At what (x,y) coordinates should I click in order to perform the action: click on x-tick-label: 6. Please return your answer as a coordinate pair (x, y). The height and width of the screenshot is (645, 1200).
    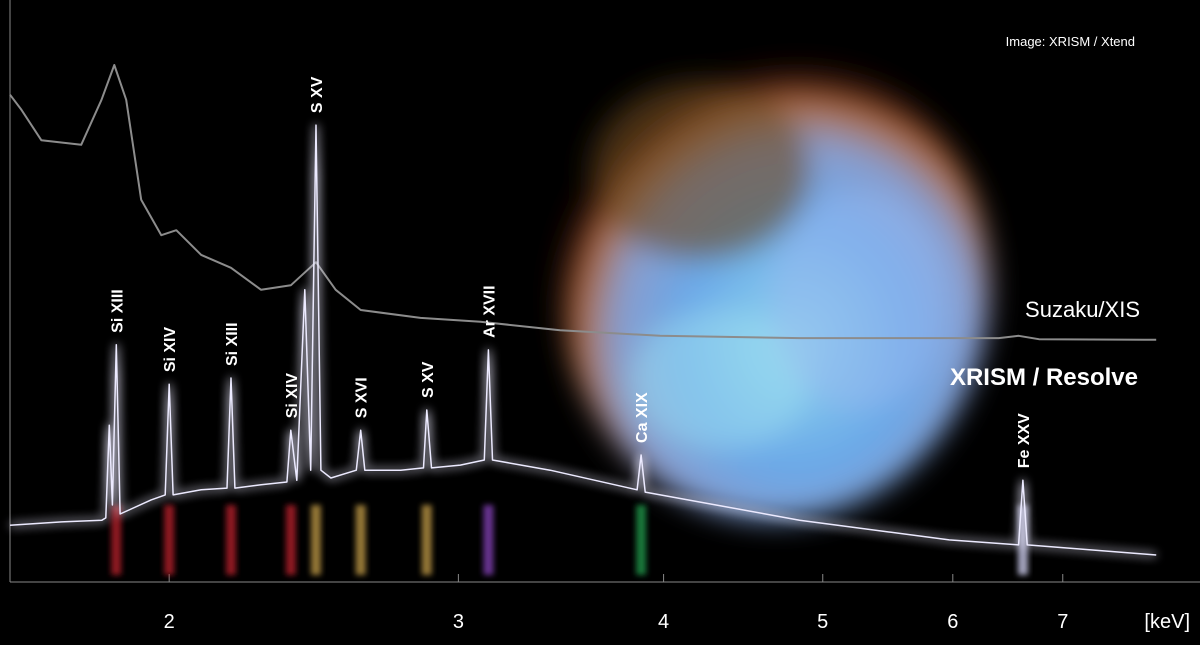
    Looking at the image, I should click on (952, 622).